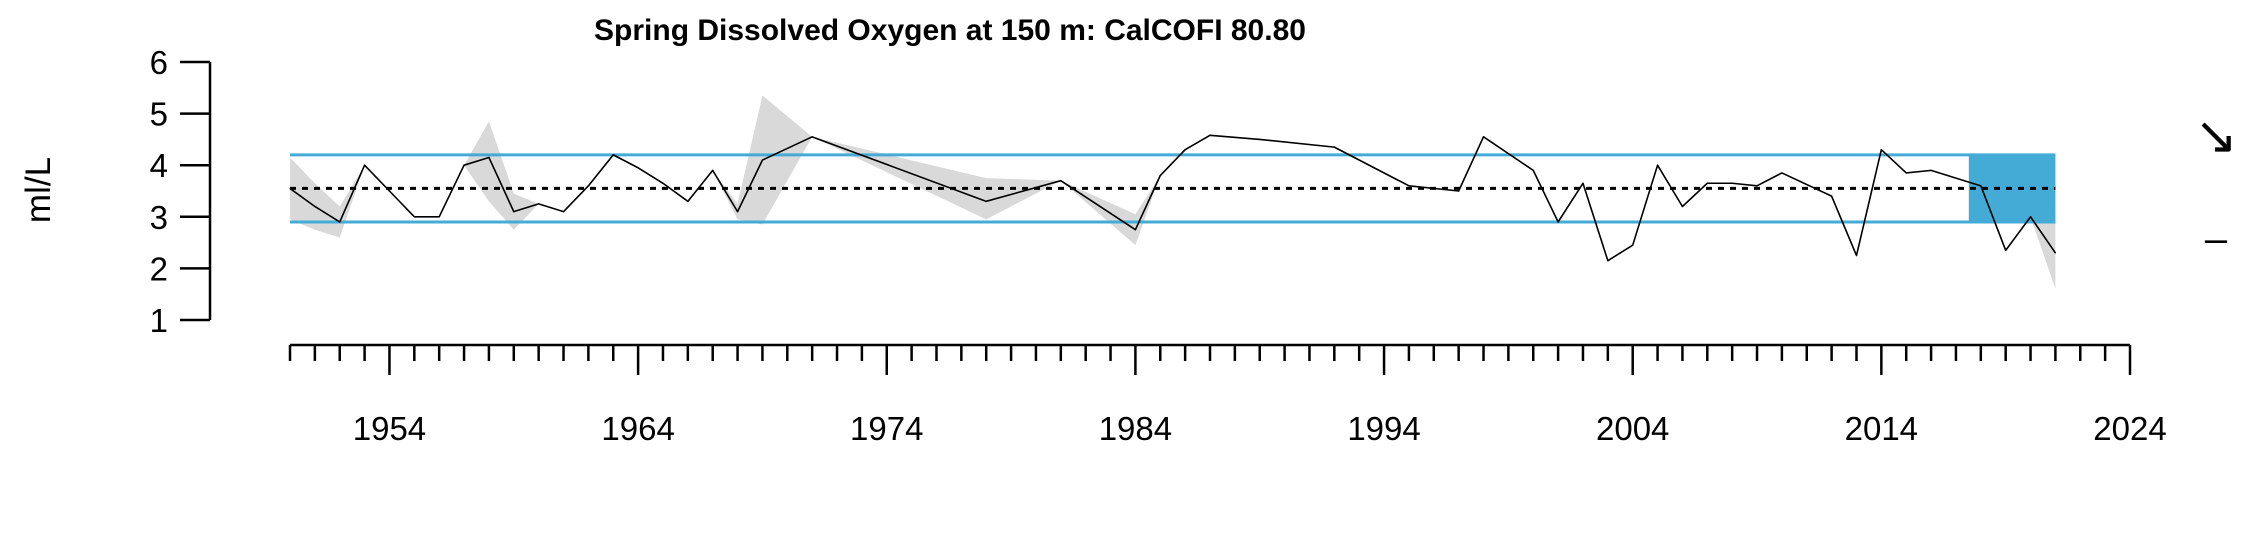 This screenshot has height=540, width=2250. I want to click on y-tick-label: 1, so click(159, 320).